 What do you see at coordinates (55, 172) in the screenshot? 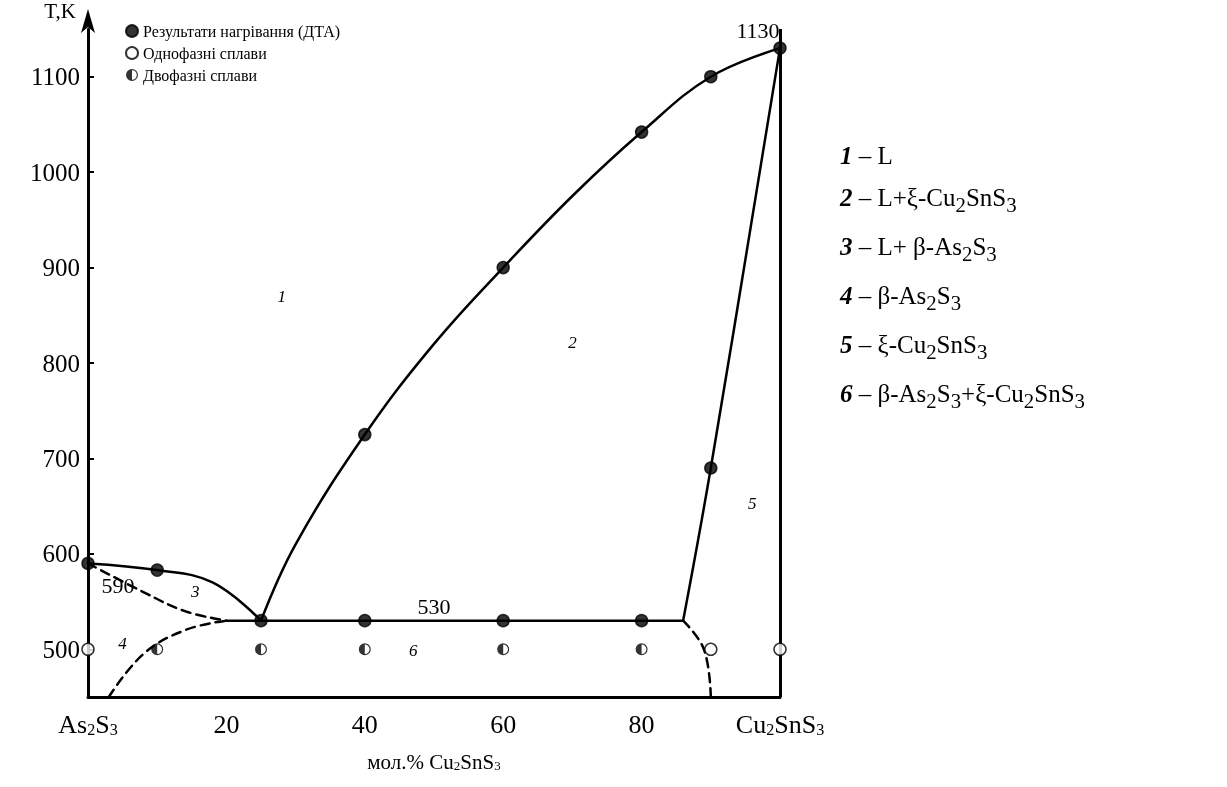
I see `y-tick-label: 1000` at bounding box center [55, 172].